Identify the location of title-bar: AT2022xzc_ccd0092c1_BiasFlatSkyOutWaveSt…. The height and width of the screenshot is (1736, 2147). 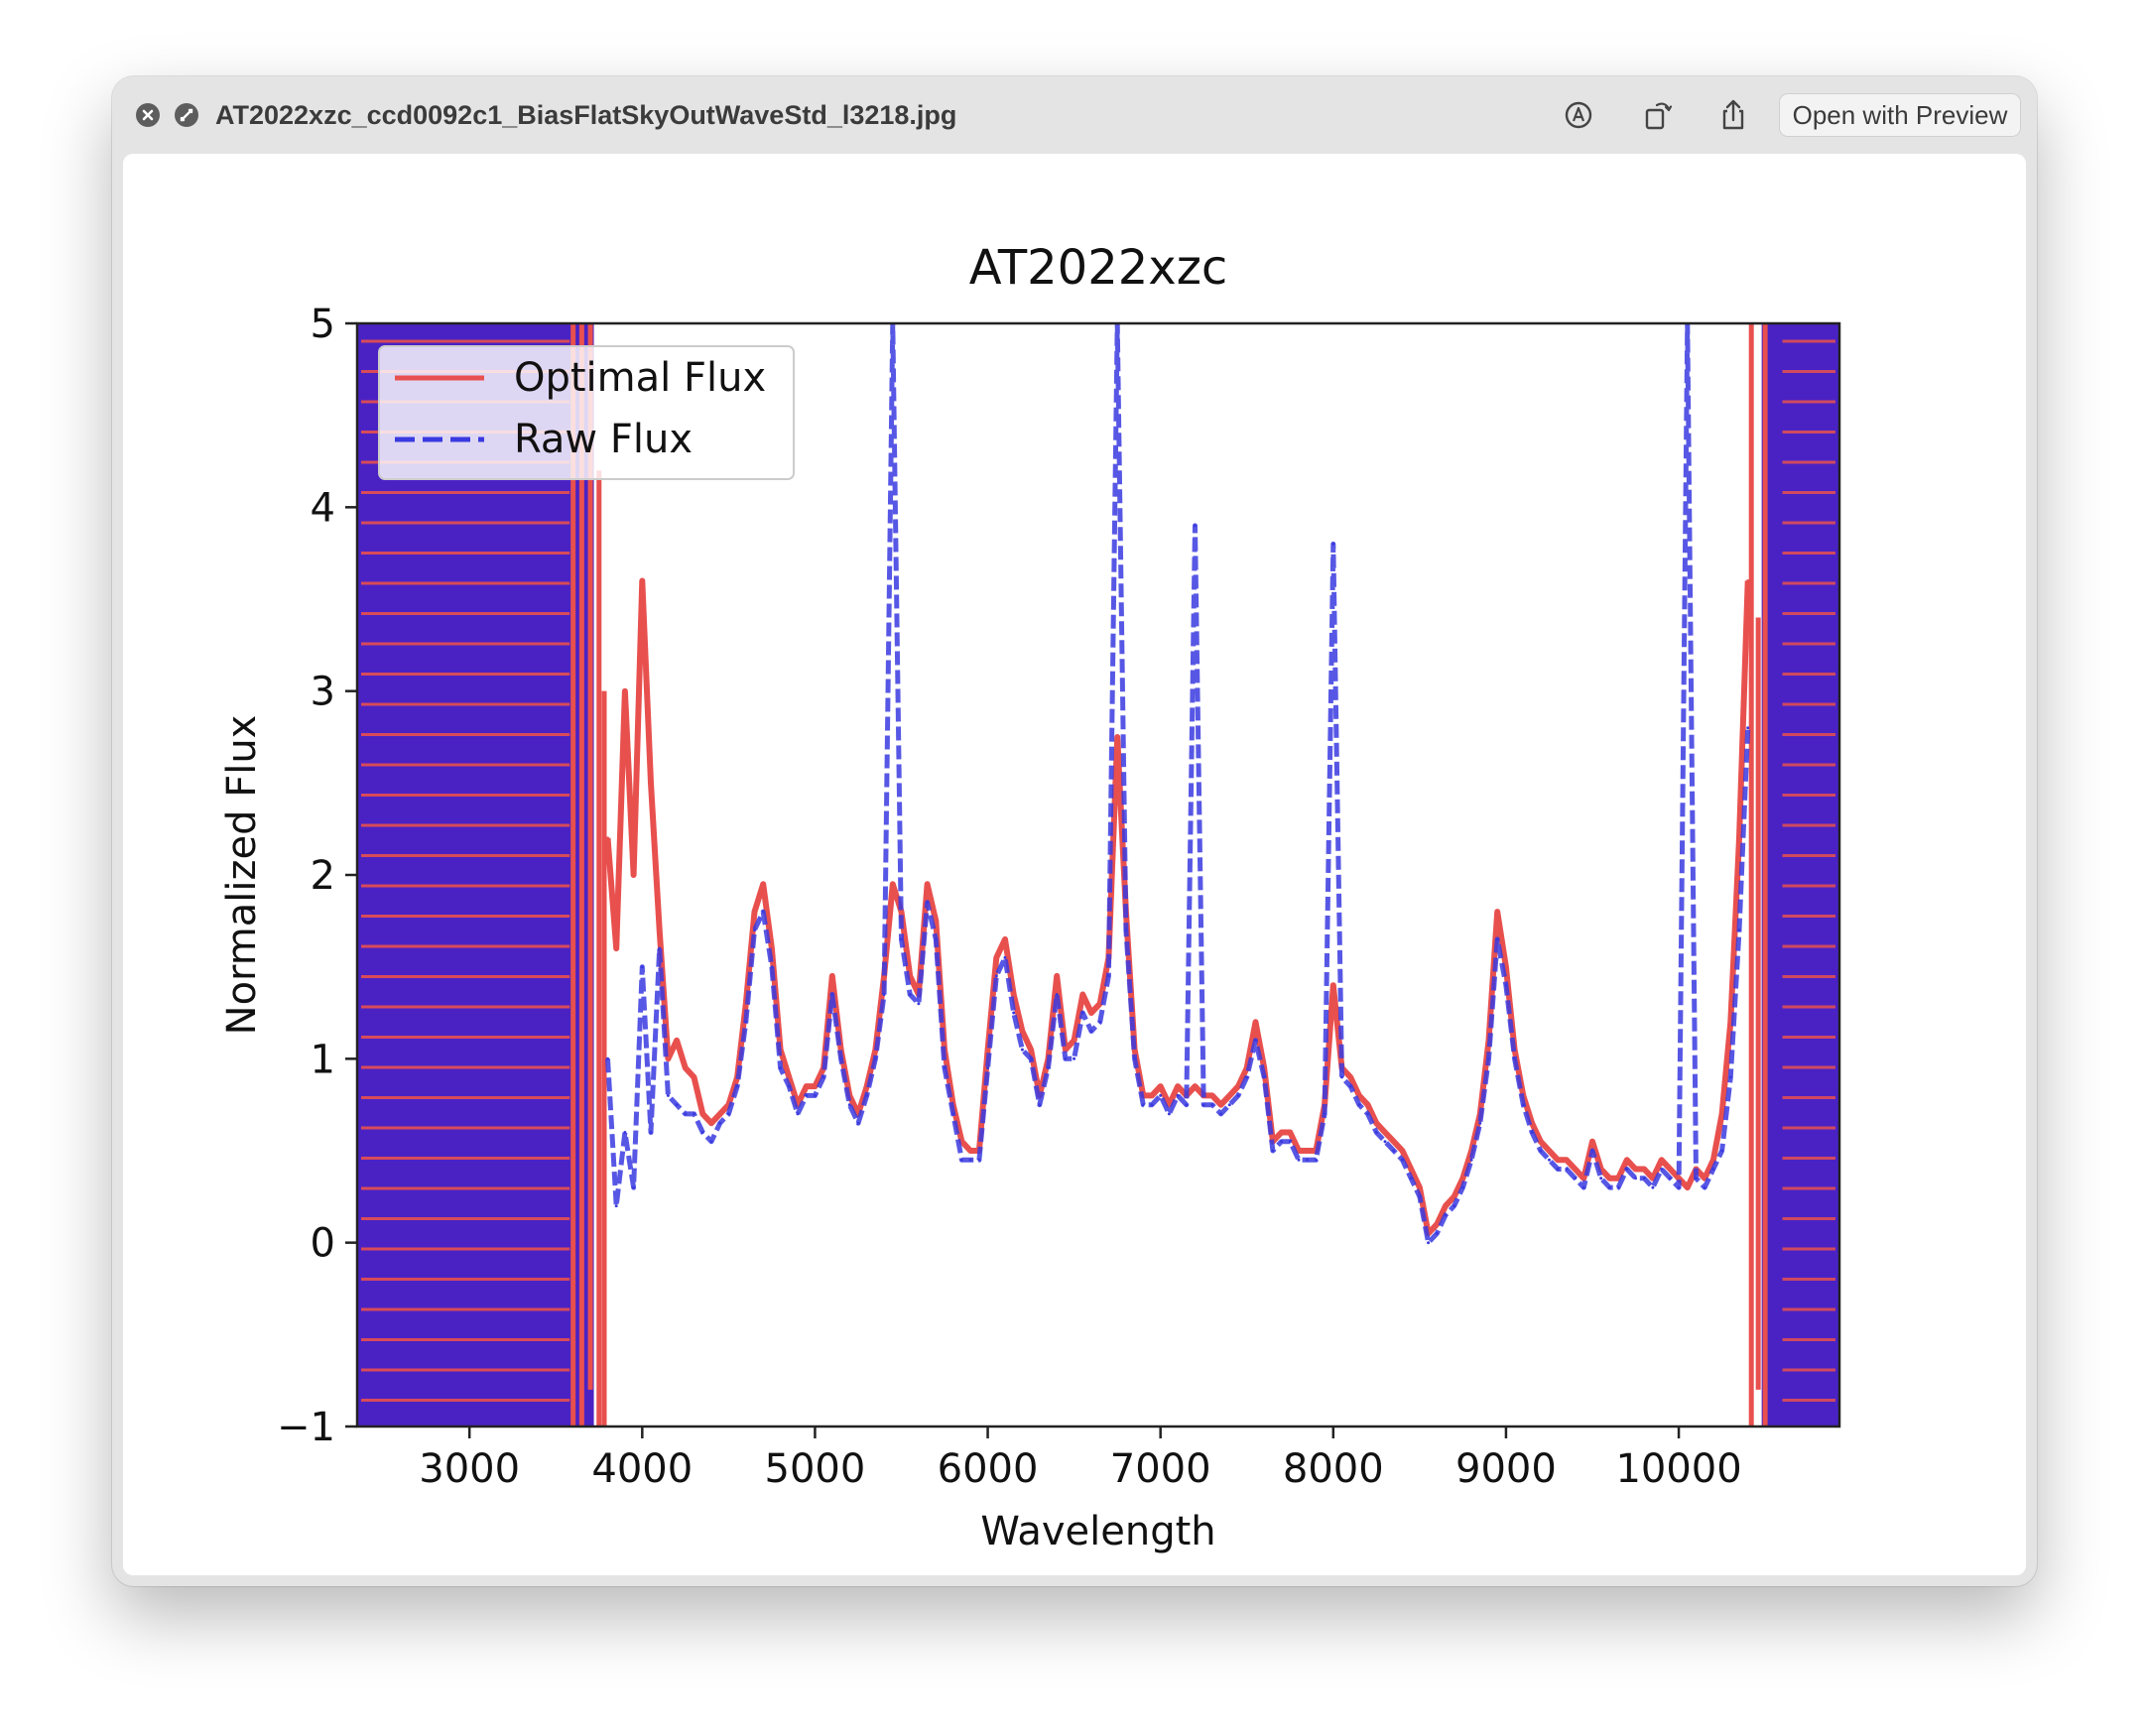
(1074, 115).